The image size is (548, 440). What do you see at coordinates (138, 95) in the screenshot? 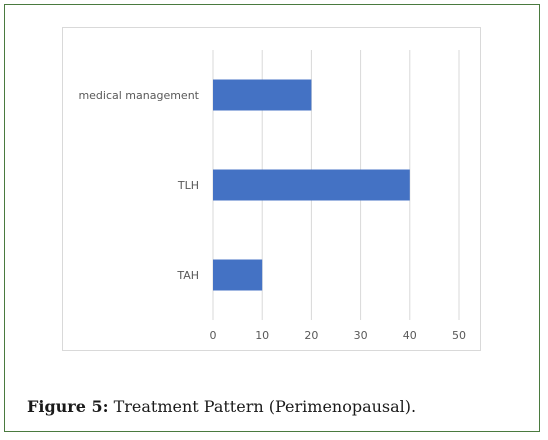
I see `category-label-0: medical management` at bounding box center [138, 95].